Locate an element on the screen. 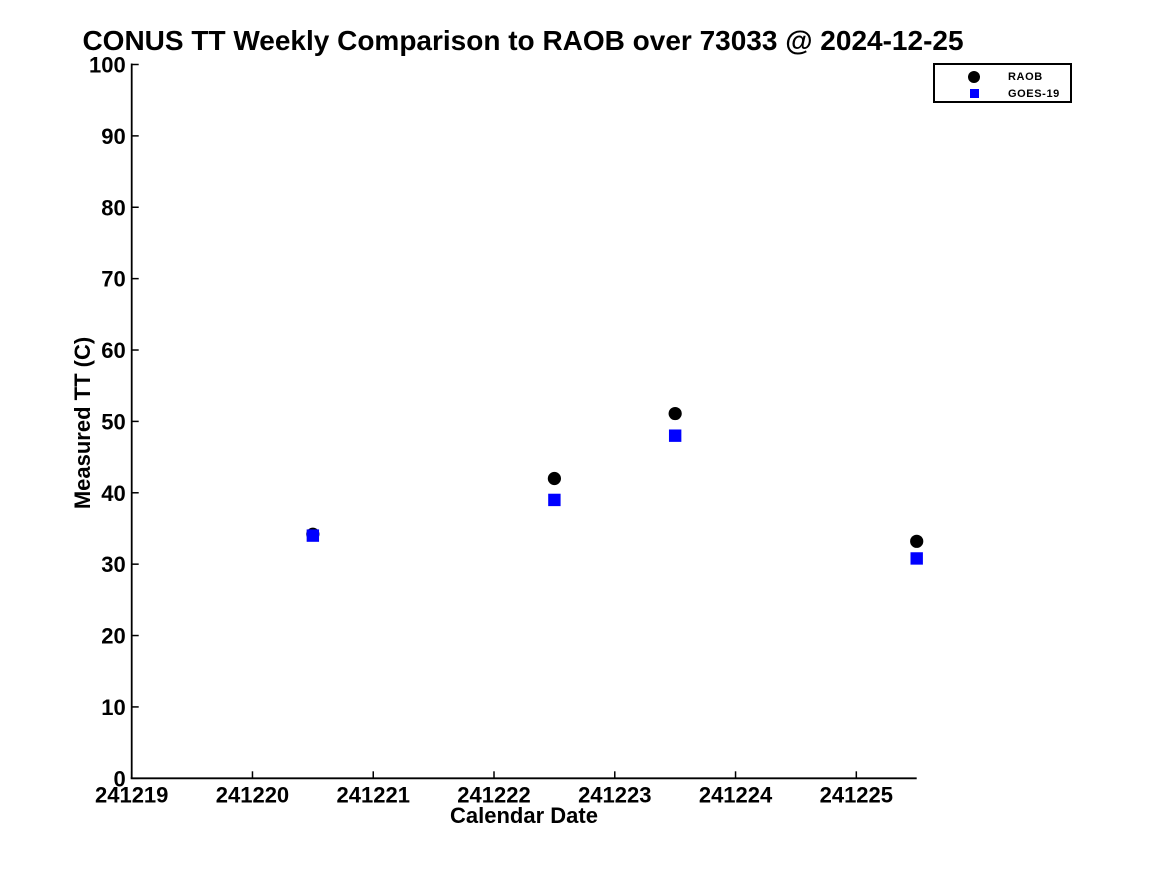 The width and height of the screenshot is (1167, 875). x-tick-label: 241219 is located at coordinates (131, 794).